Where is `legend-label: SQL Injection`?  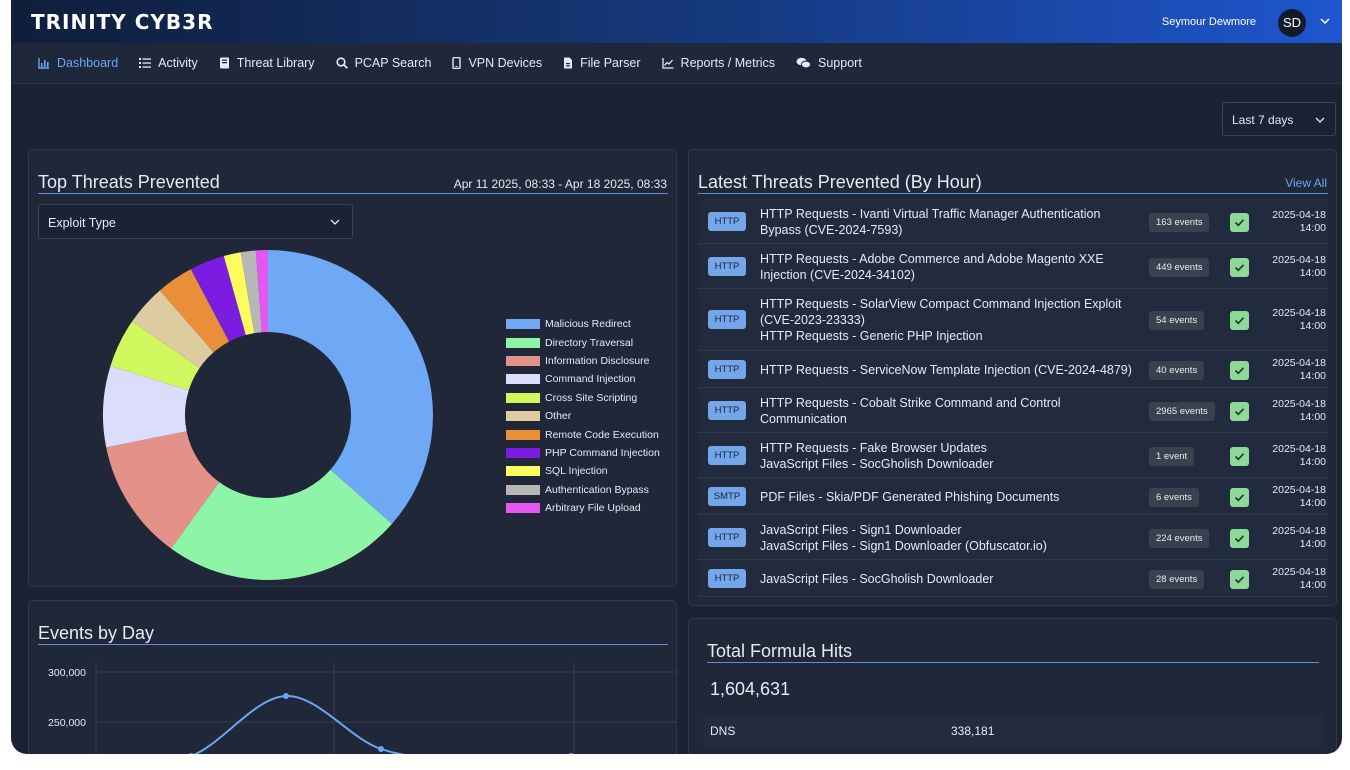 legend-label: SQL Injection is located at coordinates (576, 471).